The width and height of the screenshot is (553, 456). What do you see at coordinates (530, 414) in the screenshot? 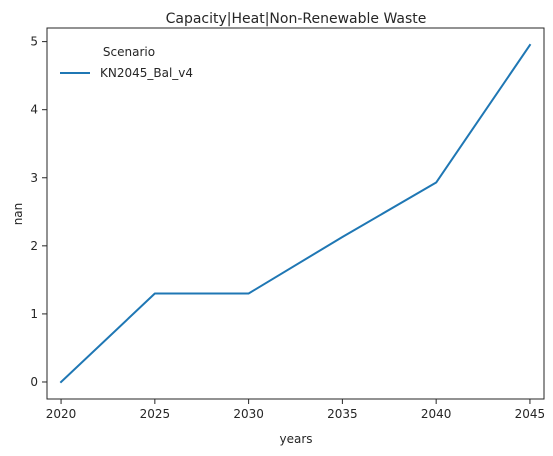
I see `x-tick-label: 2045` at bounding box center [530, 414].